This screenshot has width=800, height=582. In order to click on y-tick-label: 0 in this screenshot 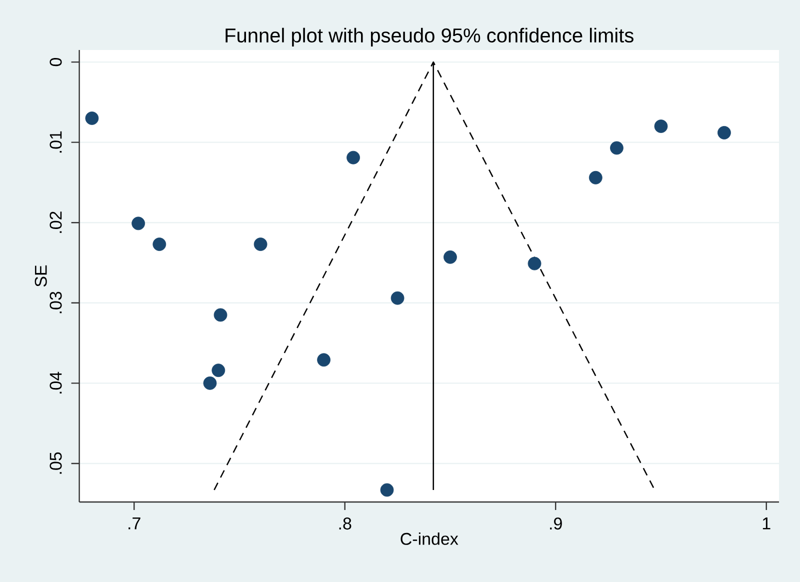, I will do `click(56, 62)`.